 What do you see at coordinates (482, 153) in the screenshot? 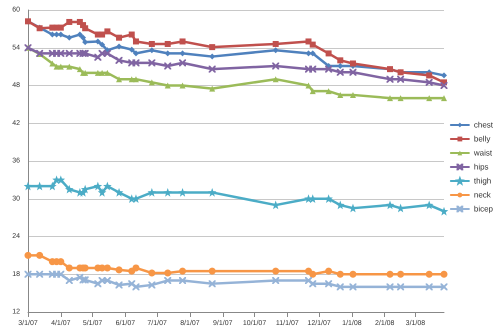
I see `legend-label: waist` at bounding box center [482, 153].